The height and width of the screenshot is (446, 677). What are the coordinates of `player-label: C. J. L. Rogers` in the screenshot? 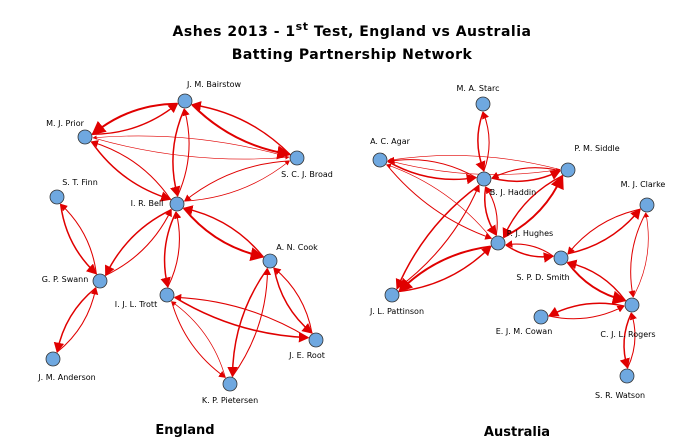 It's located at (627, 334).